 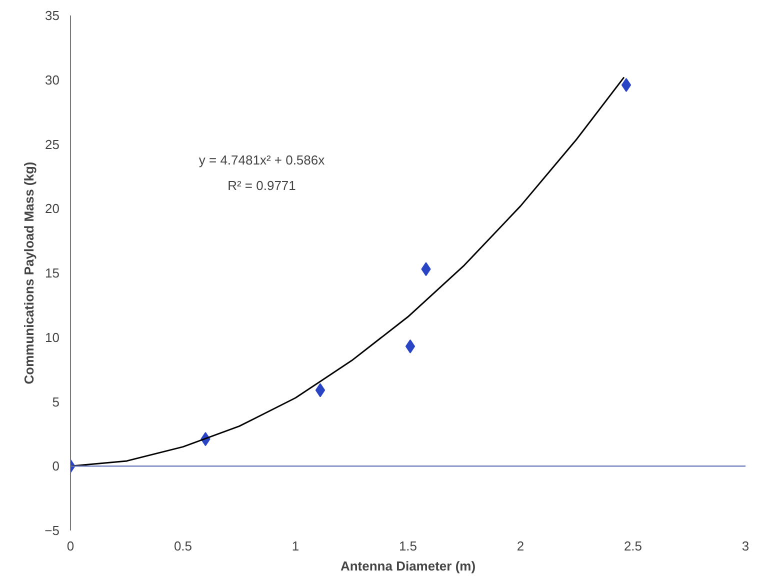 I want to click on x-tick-label: 2.5, so click(x=633, y=546).